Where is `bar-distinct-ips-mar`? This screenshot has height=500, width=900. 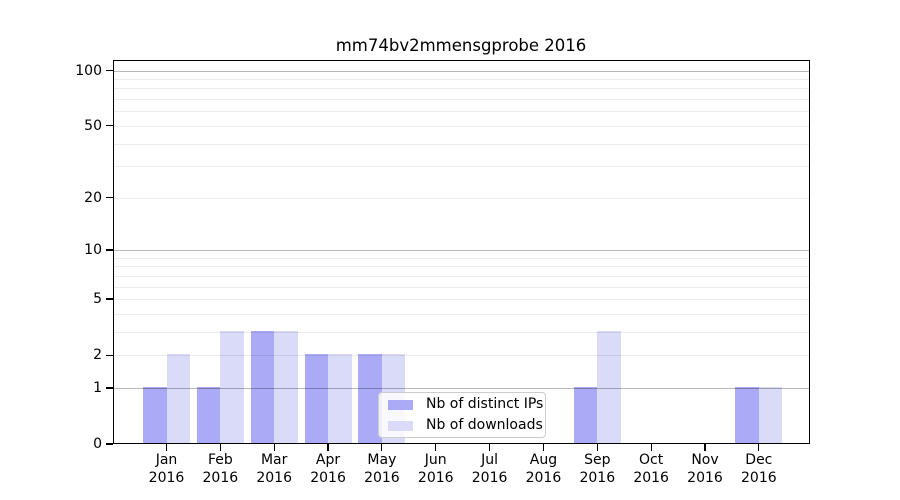 bar-distinct-ips-mar is located at coordinates (262, 386).